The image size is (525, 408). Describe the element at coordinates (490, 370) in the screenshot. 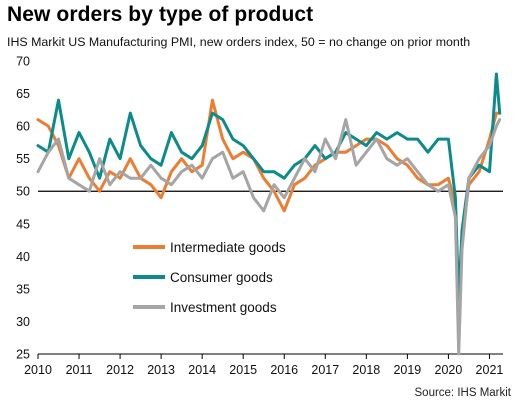

I see `x-tick-label: 2021` at that location.